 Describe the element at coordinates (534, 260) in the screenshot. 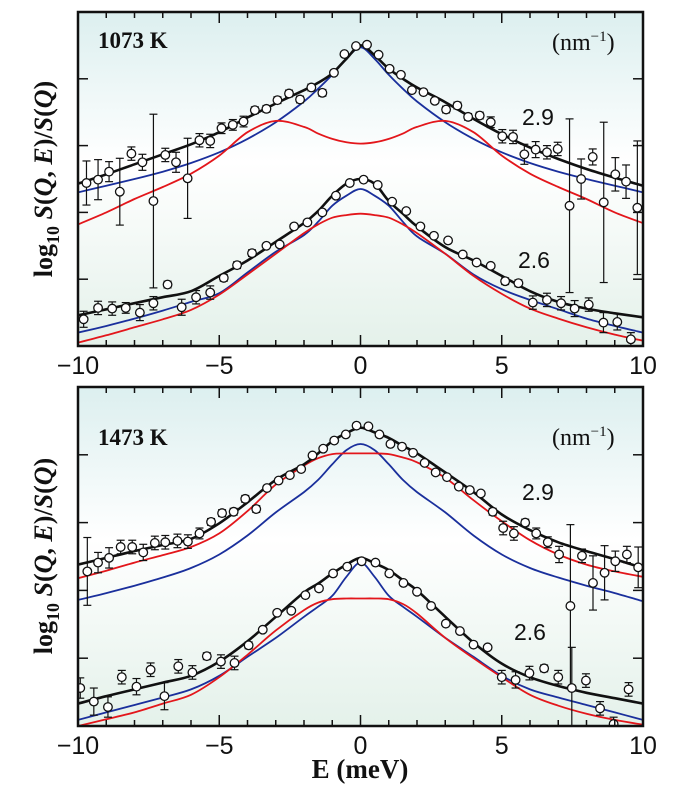

I see `q-label-2.6: 2.6` at that location.